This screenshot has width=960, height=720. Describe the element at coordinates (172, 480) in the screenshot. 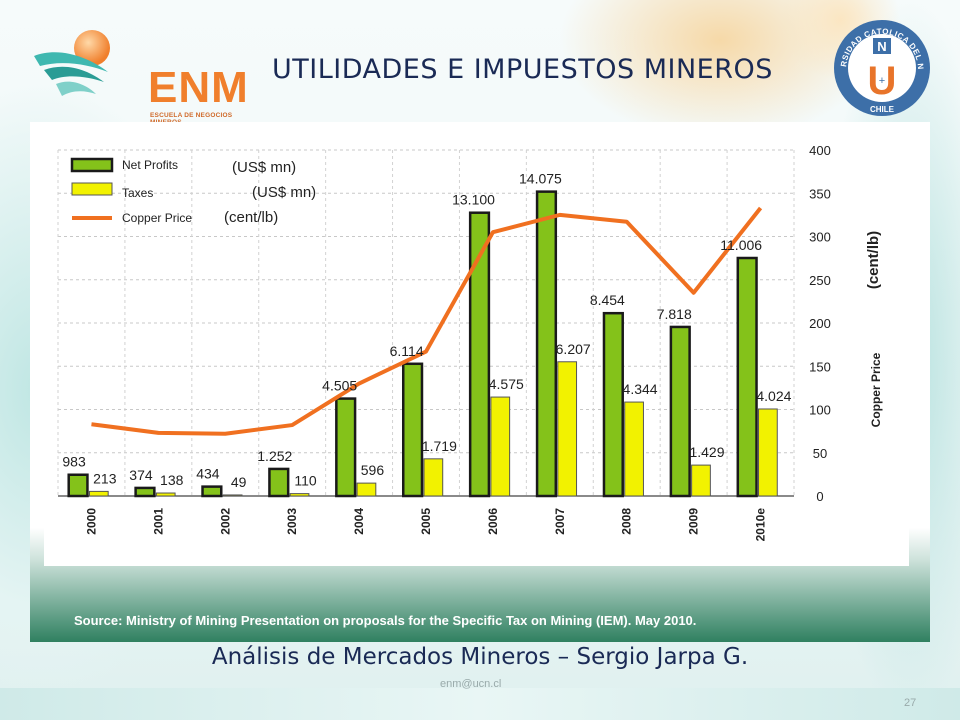

I see `data-label-taxes: 138` at that location.